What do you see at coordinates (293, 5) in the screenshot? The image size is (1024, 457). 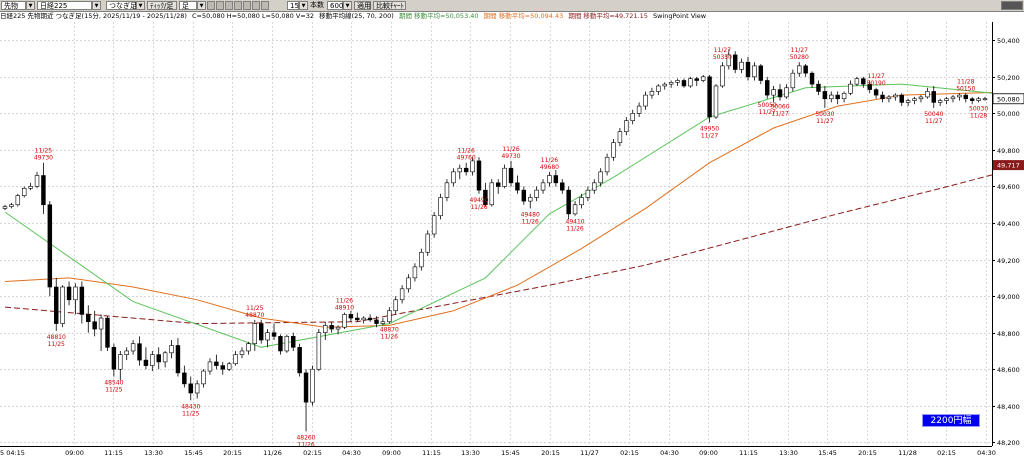 I see `interval-field: 15` at bounding box center [293, 5].